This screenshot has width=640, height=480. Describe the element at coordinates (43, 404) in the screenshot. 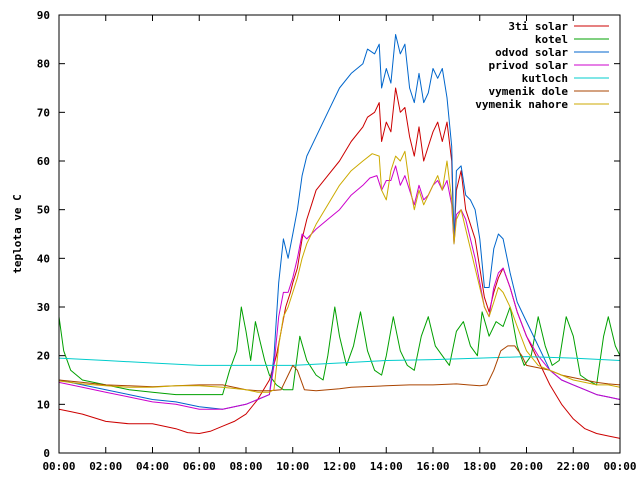

I see `y-tick-label: 10` at that location.